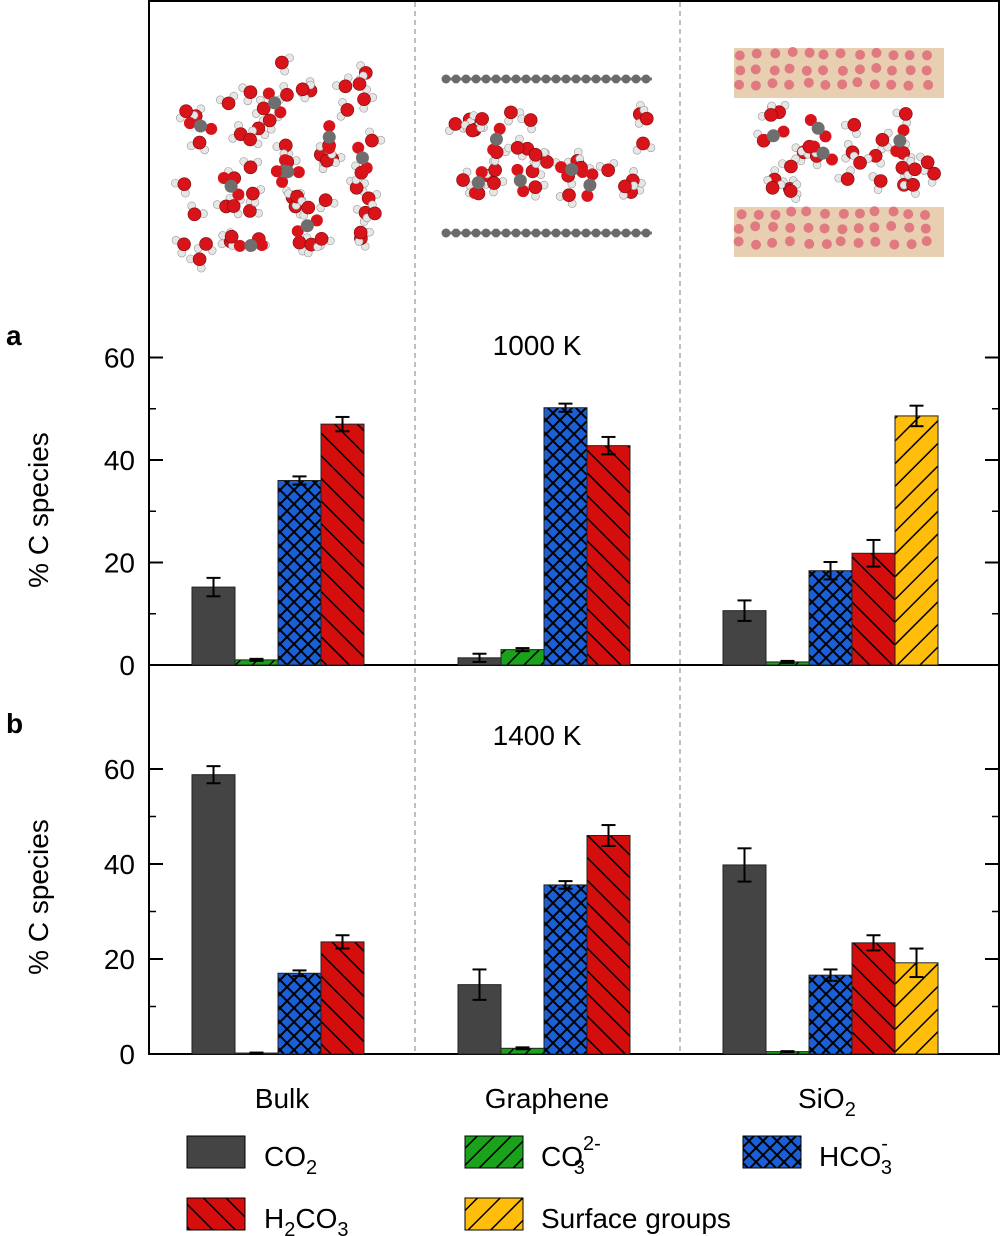 This screenshot has height=1236, width=1001. I want to click on legend-label-surface: Surface groups, so click(636, 1218).